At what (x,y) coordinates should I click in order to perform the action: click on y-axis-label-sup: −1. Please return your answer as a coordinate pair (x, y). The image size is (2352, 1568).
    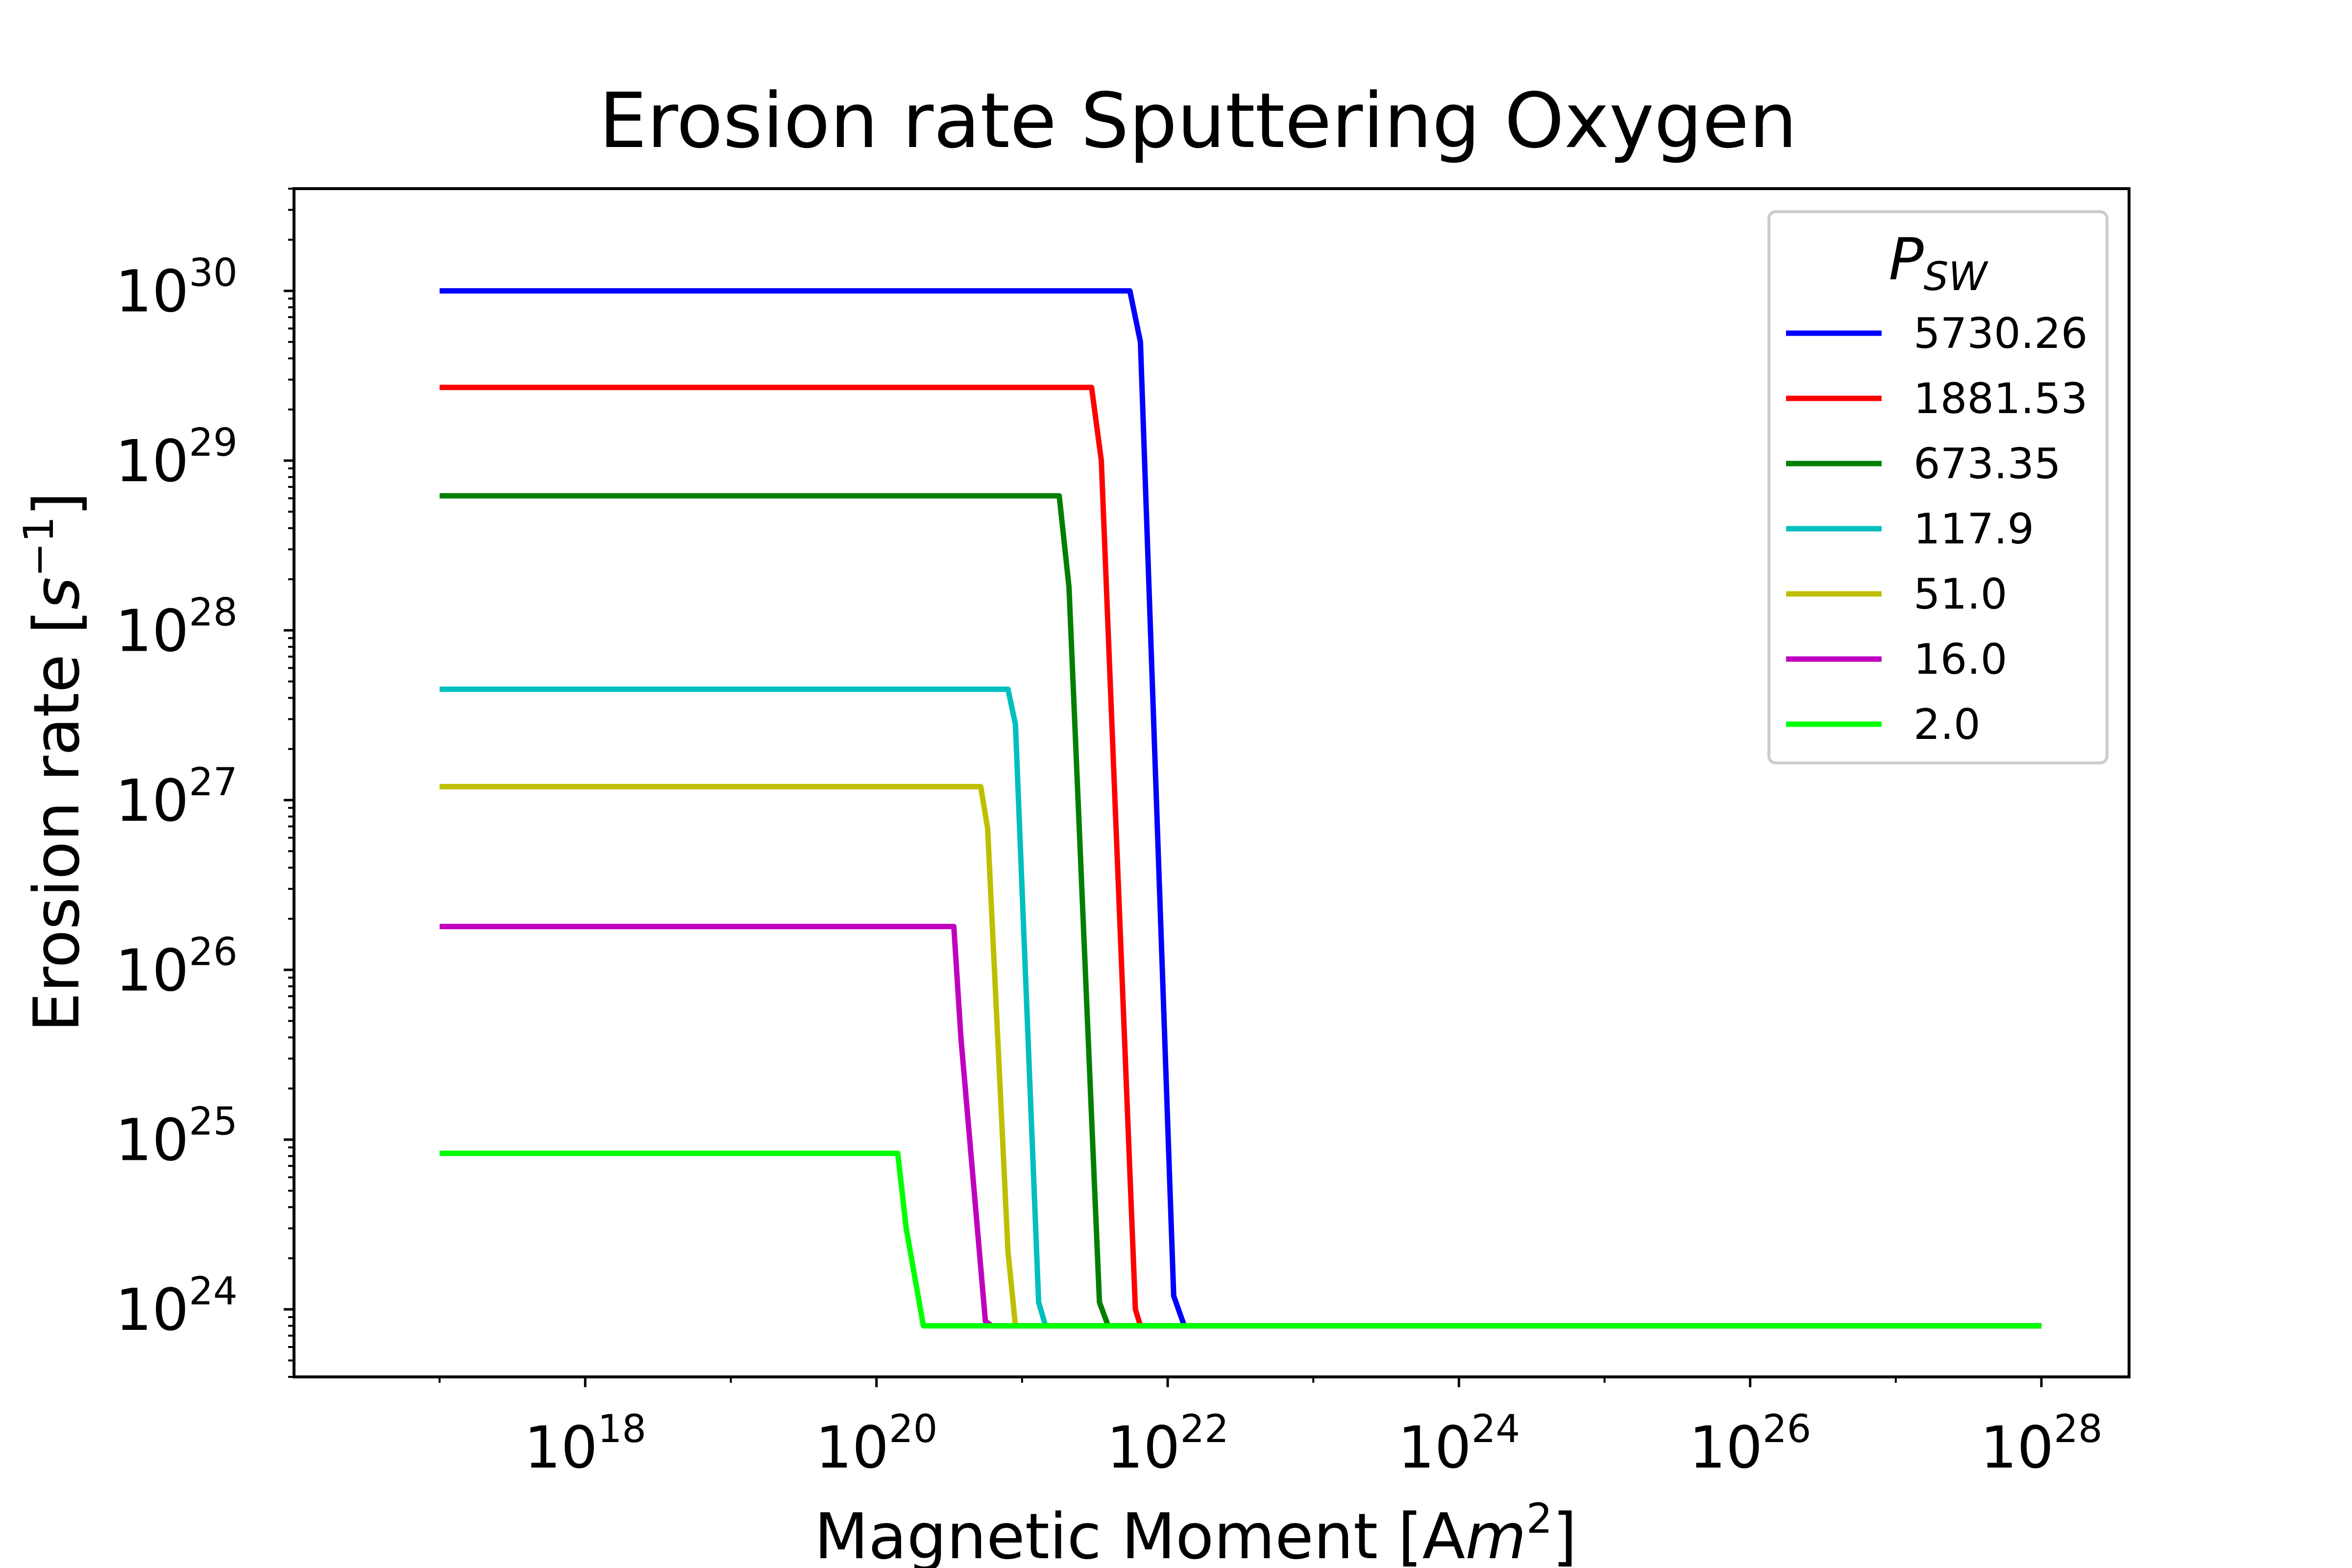
    Looking at the image, I should click on (39, 546).